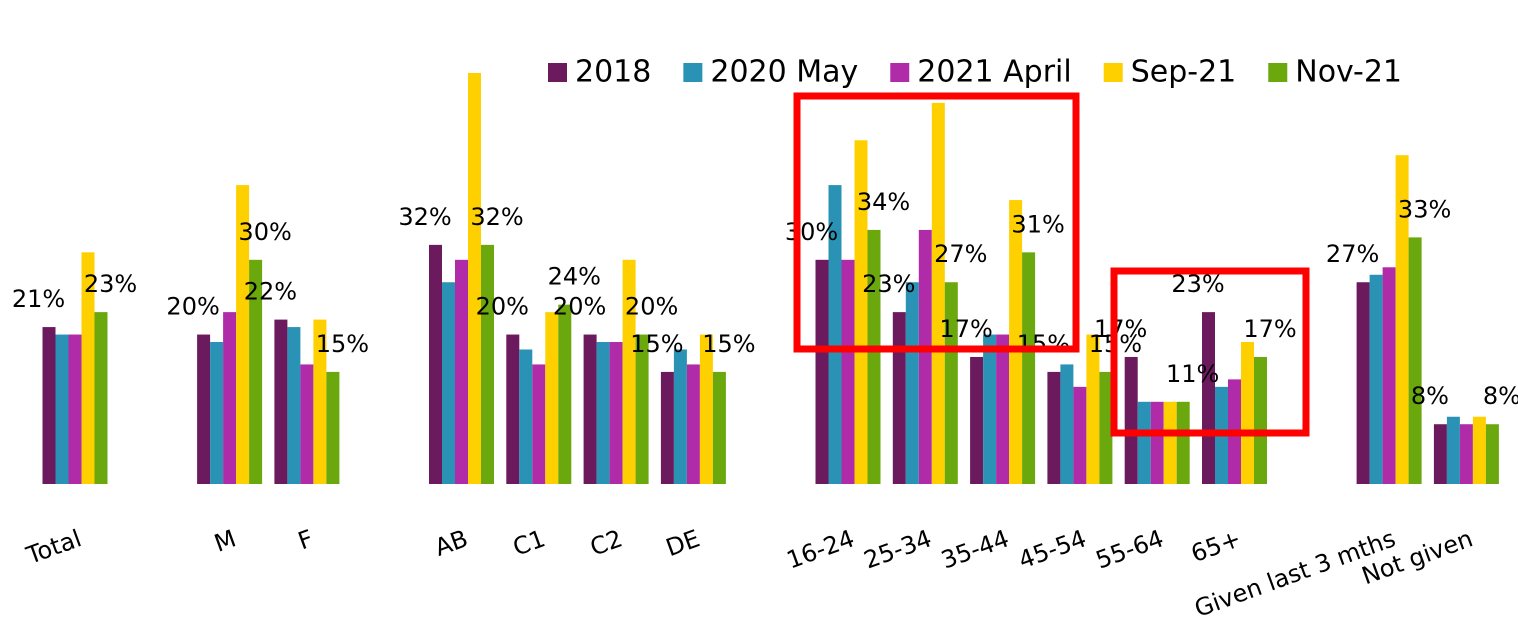 This screenshot has height=623, width=1518. Describe the element at coordinates (225, 540) in the screenshot. I see `x-tick-label: M` at that location.